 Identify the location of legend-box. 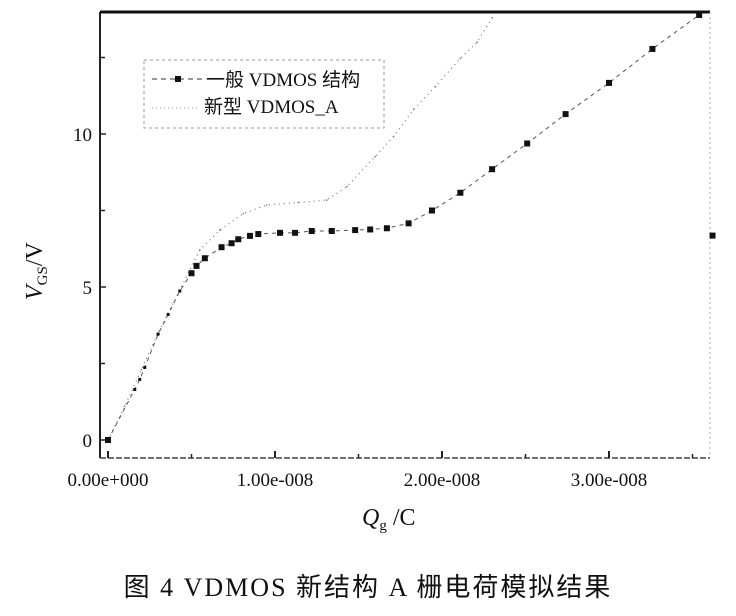
(264, 94).